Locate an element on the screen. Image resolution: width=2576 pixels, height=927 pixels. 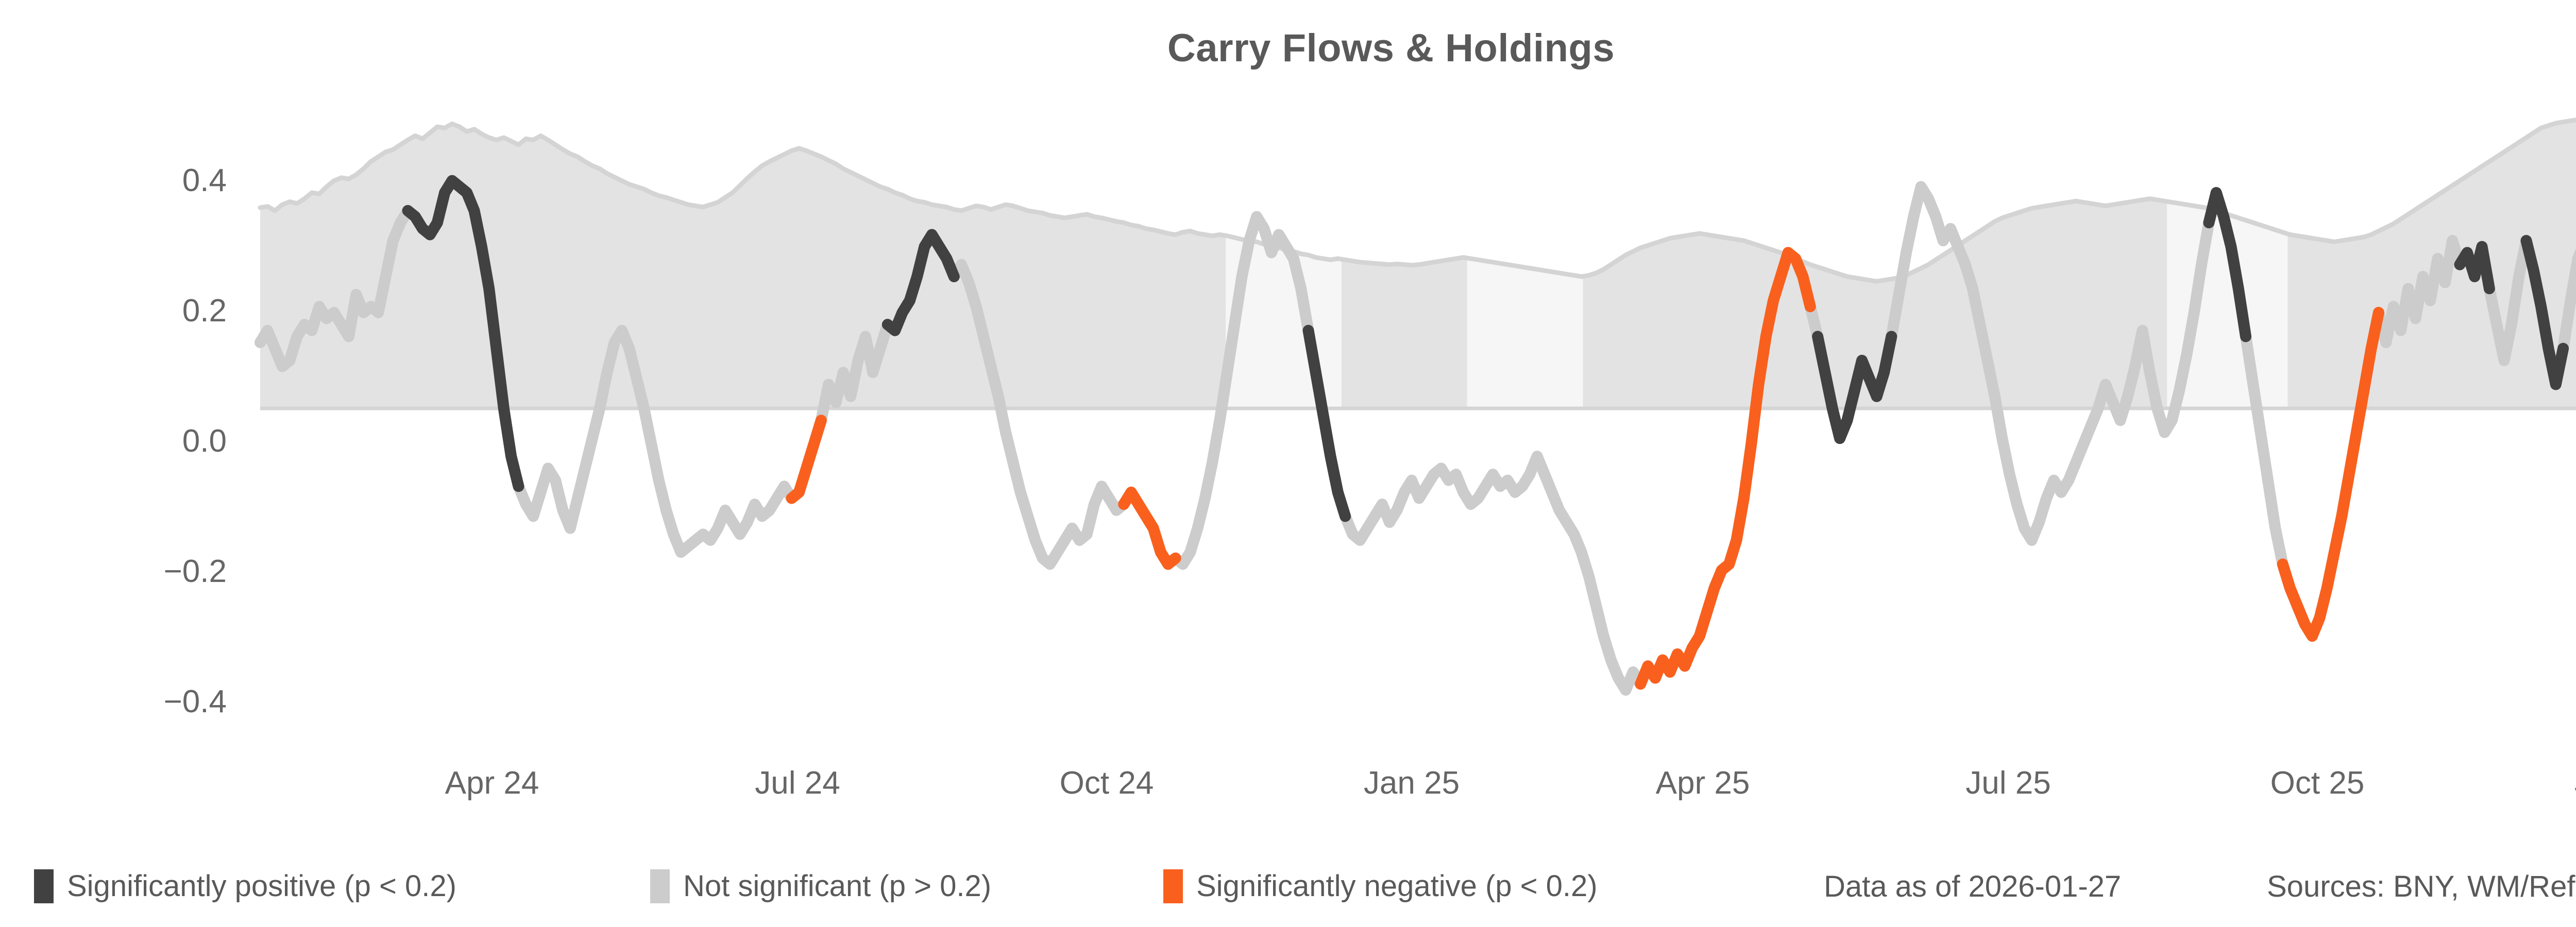
y-tick-2: 0.0 is located at coordinates (204, 441).